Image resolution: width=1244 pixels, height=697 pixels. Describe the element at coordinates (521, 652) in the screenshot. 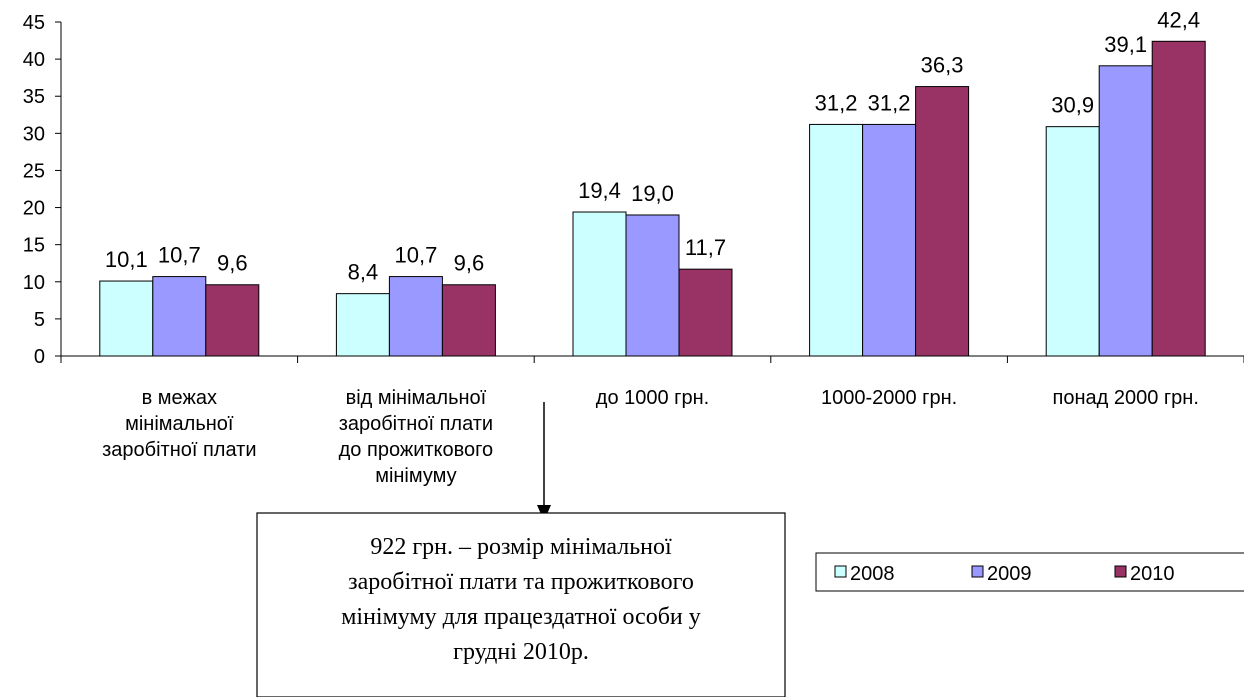

I see `annotation-line: грудні 2010р.` at that location.